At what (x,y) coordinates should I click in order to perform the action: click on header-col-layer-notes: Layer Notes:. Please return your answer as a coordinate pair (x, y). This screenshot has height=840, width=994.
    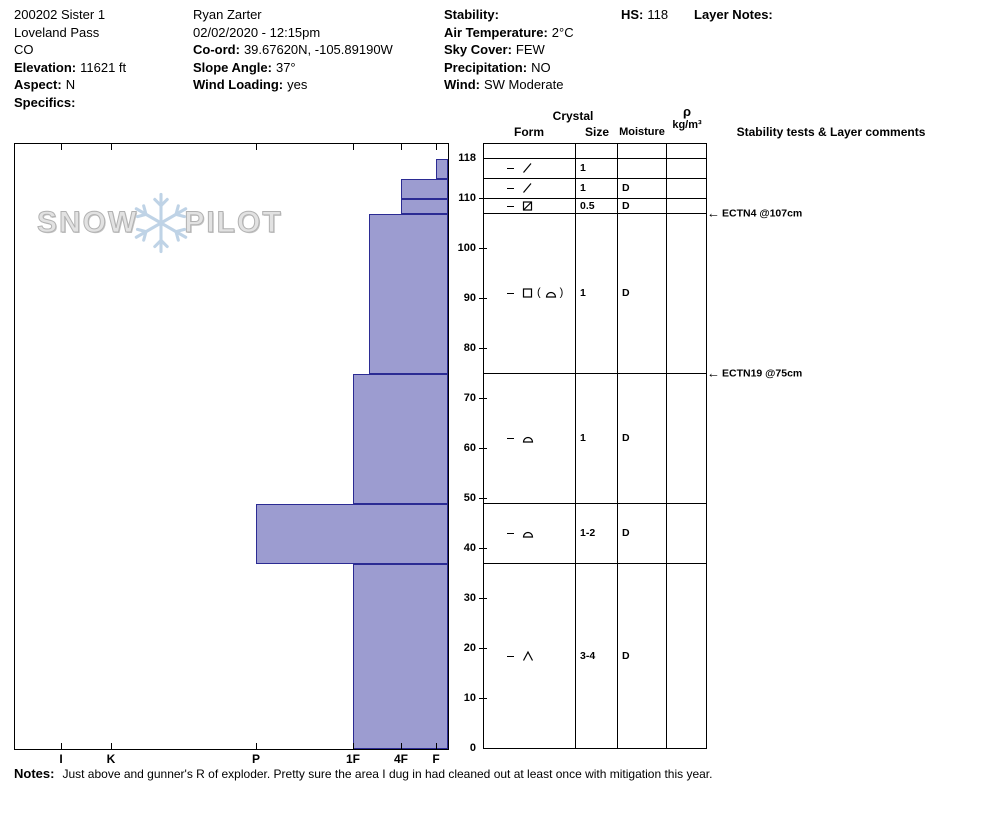
    Looking at the image, I should click on (733, 15).